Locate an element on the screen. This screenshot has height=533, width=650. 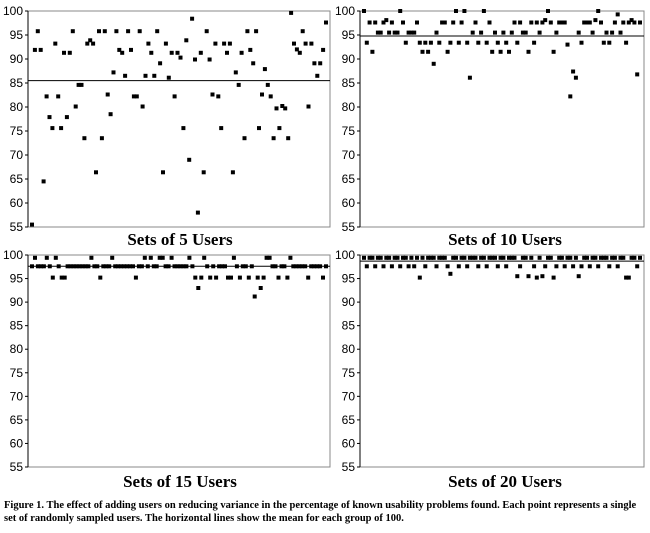
y-tick-label: 60 is located at coordinates (17, 203).